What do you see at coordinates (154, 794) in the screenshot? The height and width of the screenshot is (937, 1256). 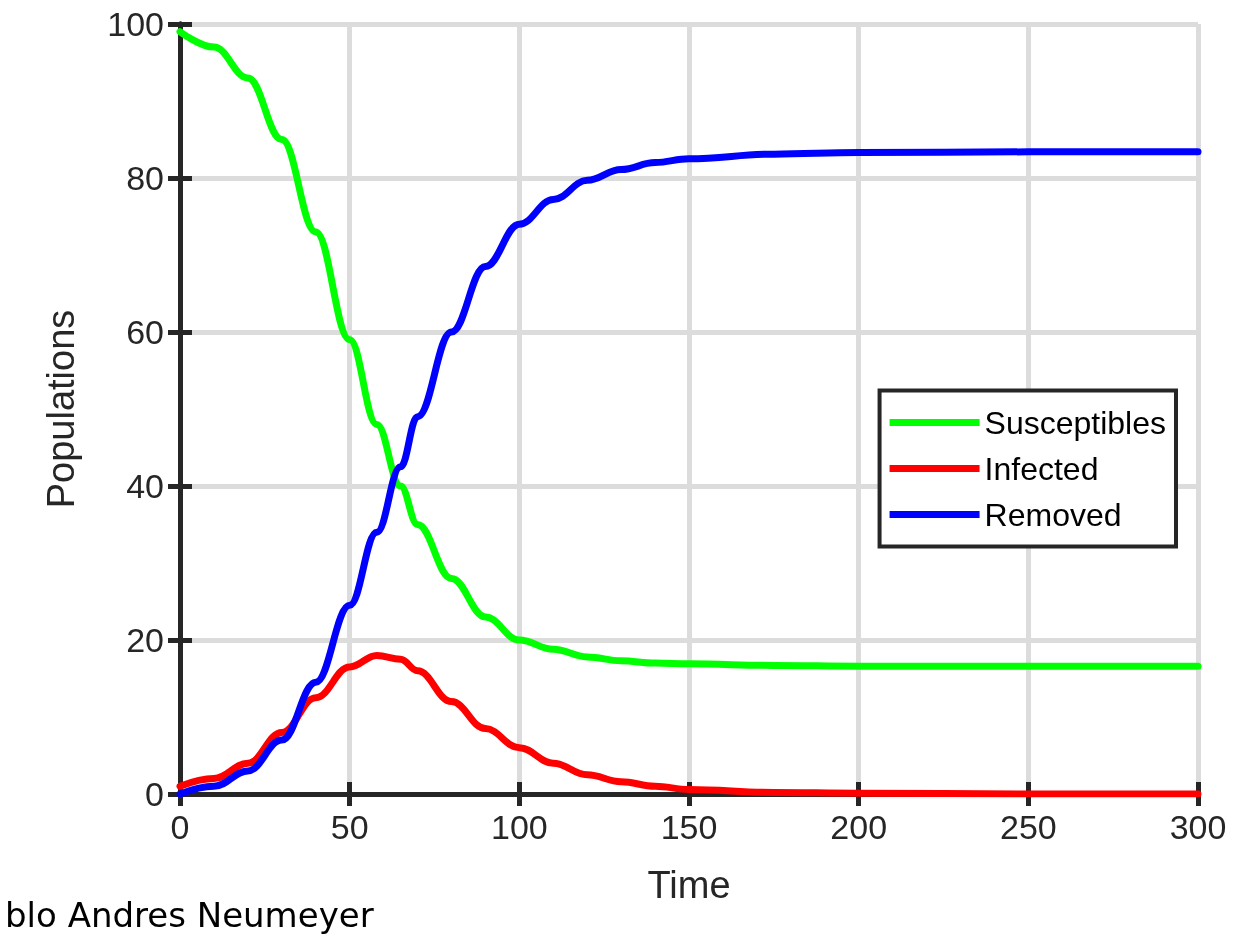 I see `y-tick-label: 0` at bounding box center [154, 794].